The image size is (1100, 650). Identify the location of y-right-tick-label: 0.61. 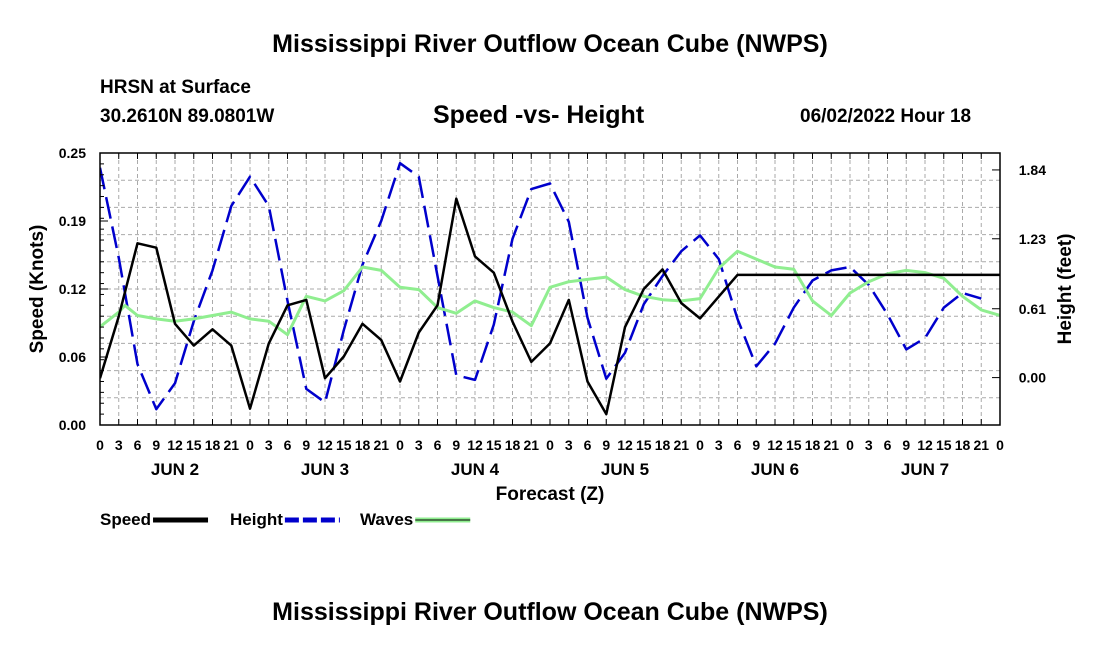
(1032, 309).